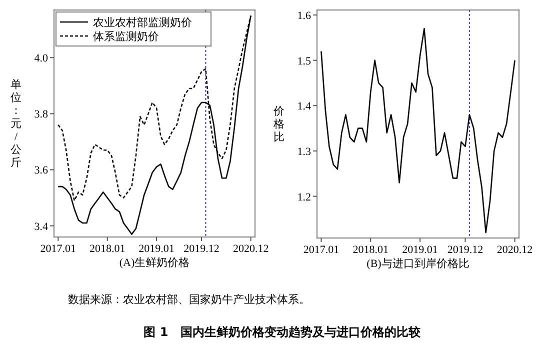 Image resolution: width=539 pixels, height=348 pixels. Describe the element at coordinates (41, 58) in the screenshot. I see `y-tick-label: 4.0` at that location.